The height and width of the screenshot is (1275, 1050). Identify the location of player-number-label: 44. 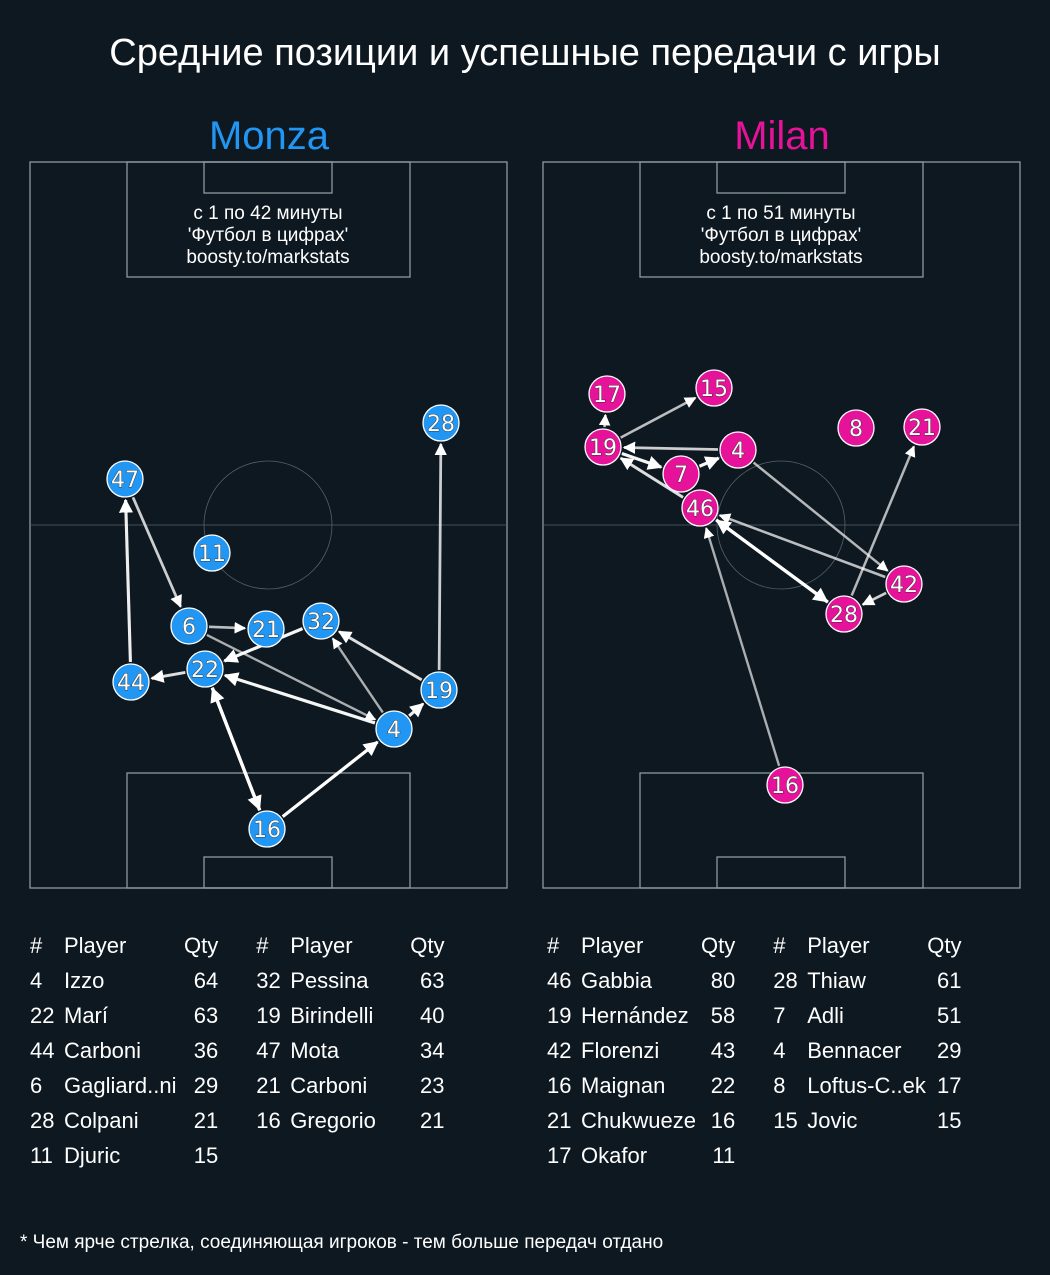
(131, 683).